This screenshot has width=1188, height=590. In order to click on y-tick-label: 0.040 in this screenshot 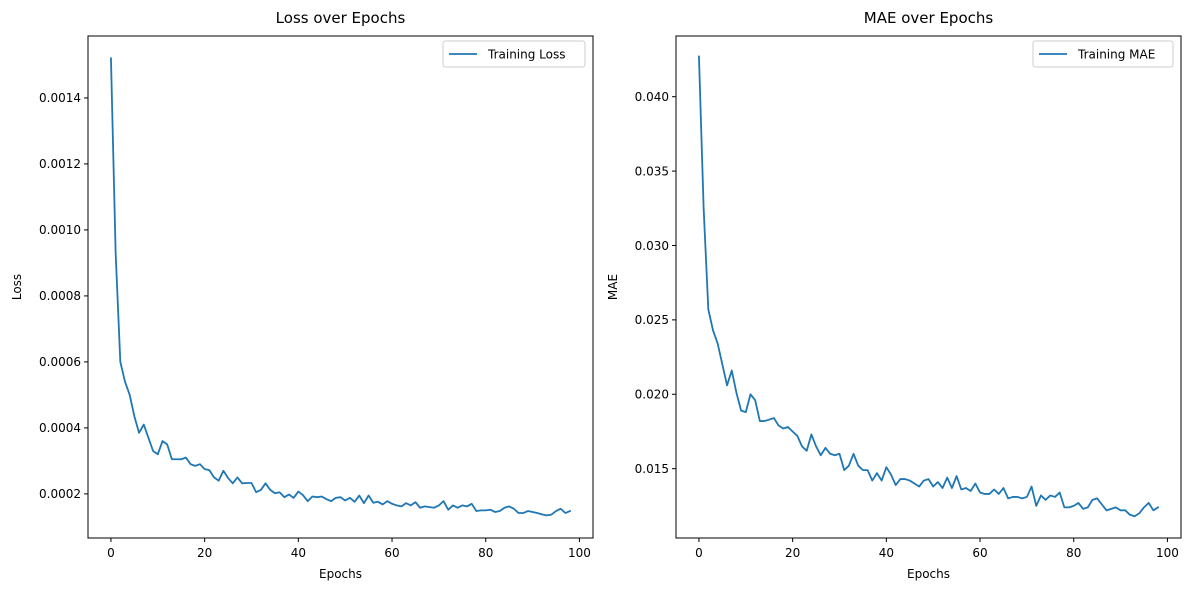, I will do `click(652, 97)`.